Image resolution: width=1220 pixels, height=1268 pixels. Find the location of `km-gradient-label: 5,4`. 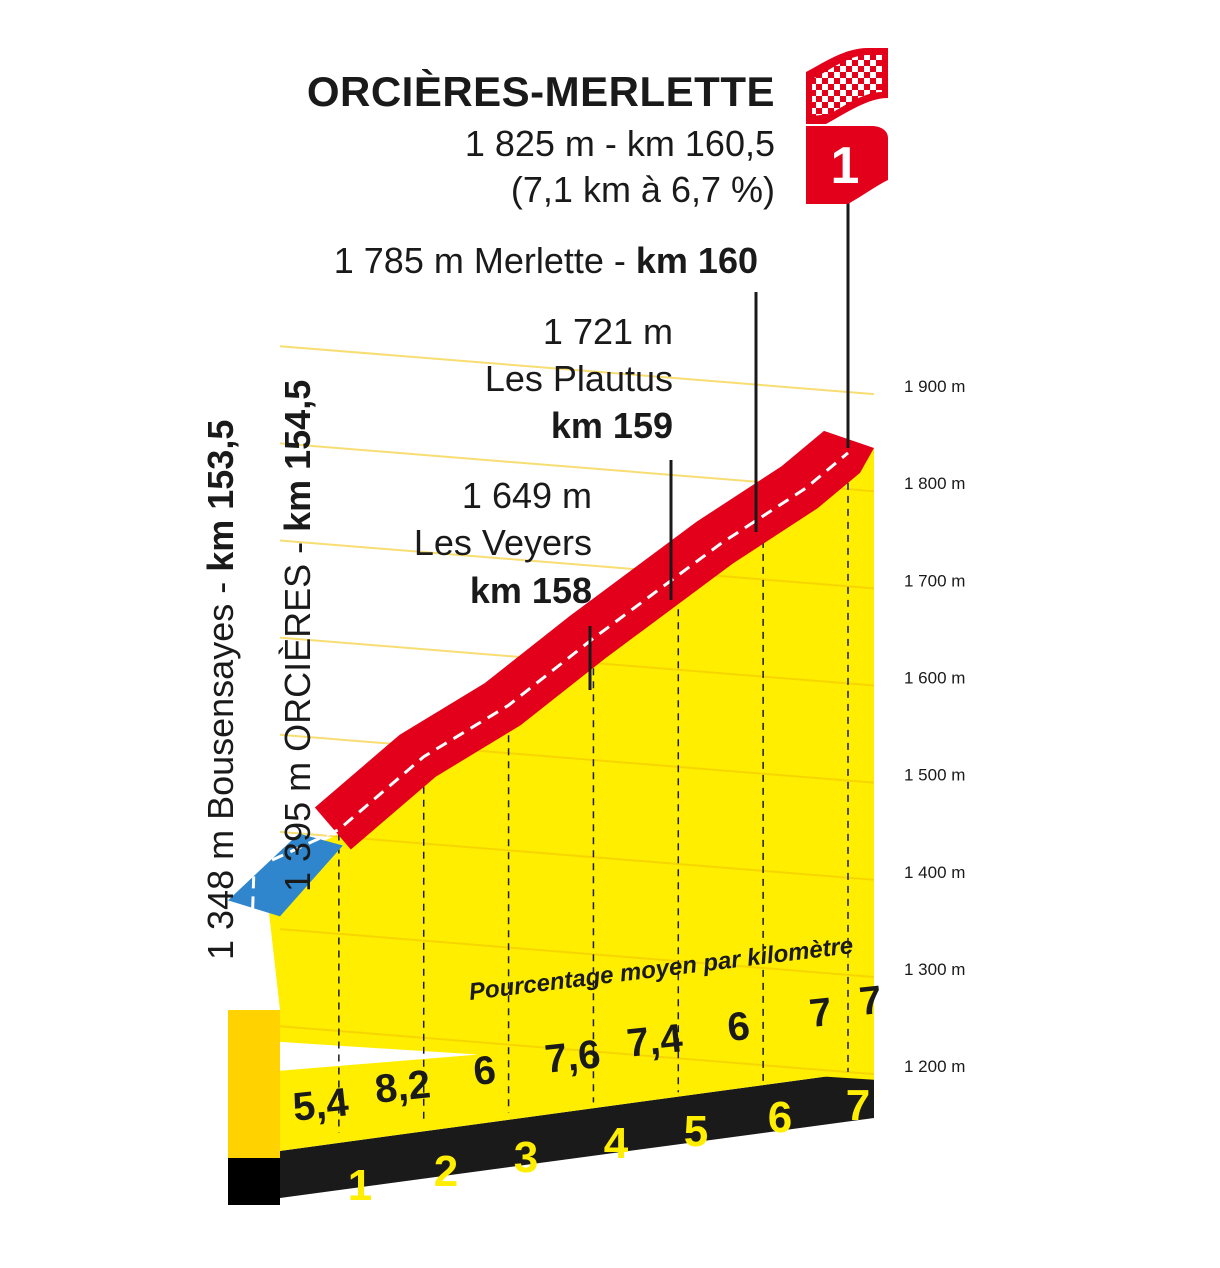

km-gradient-label: 5,4 is located at coordinates (321, 1105).